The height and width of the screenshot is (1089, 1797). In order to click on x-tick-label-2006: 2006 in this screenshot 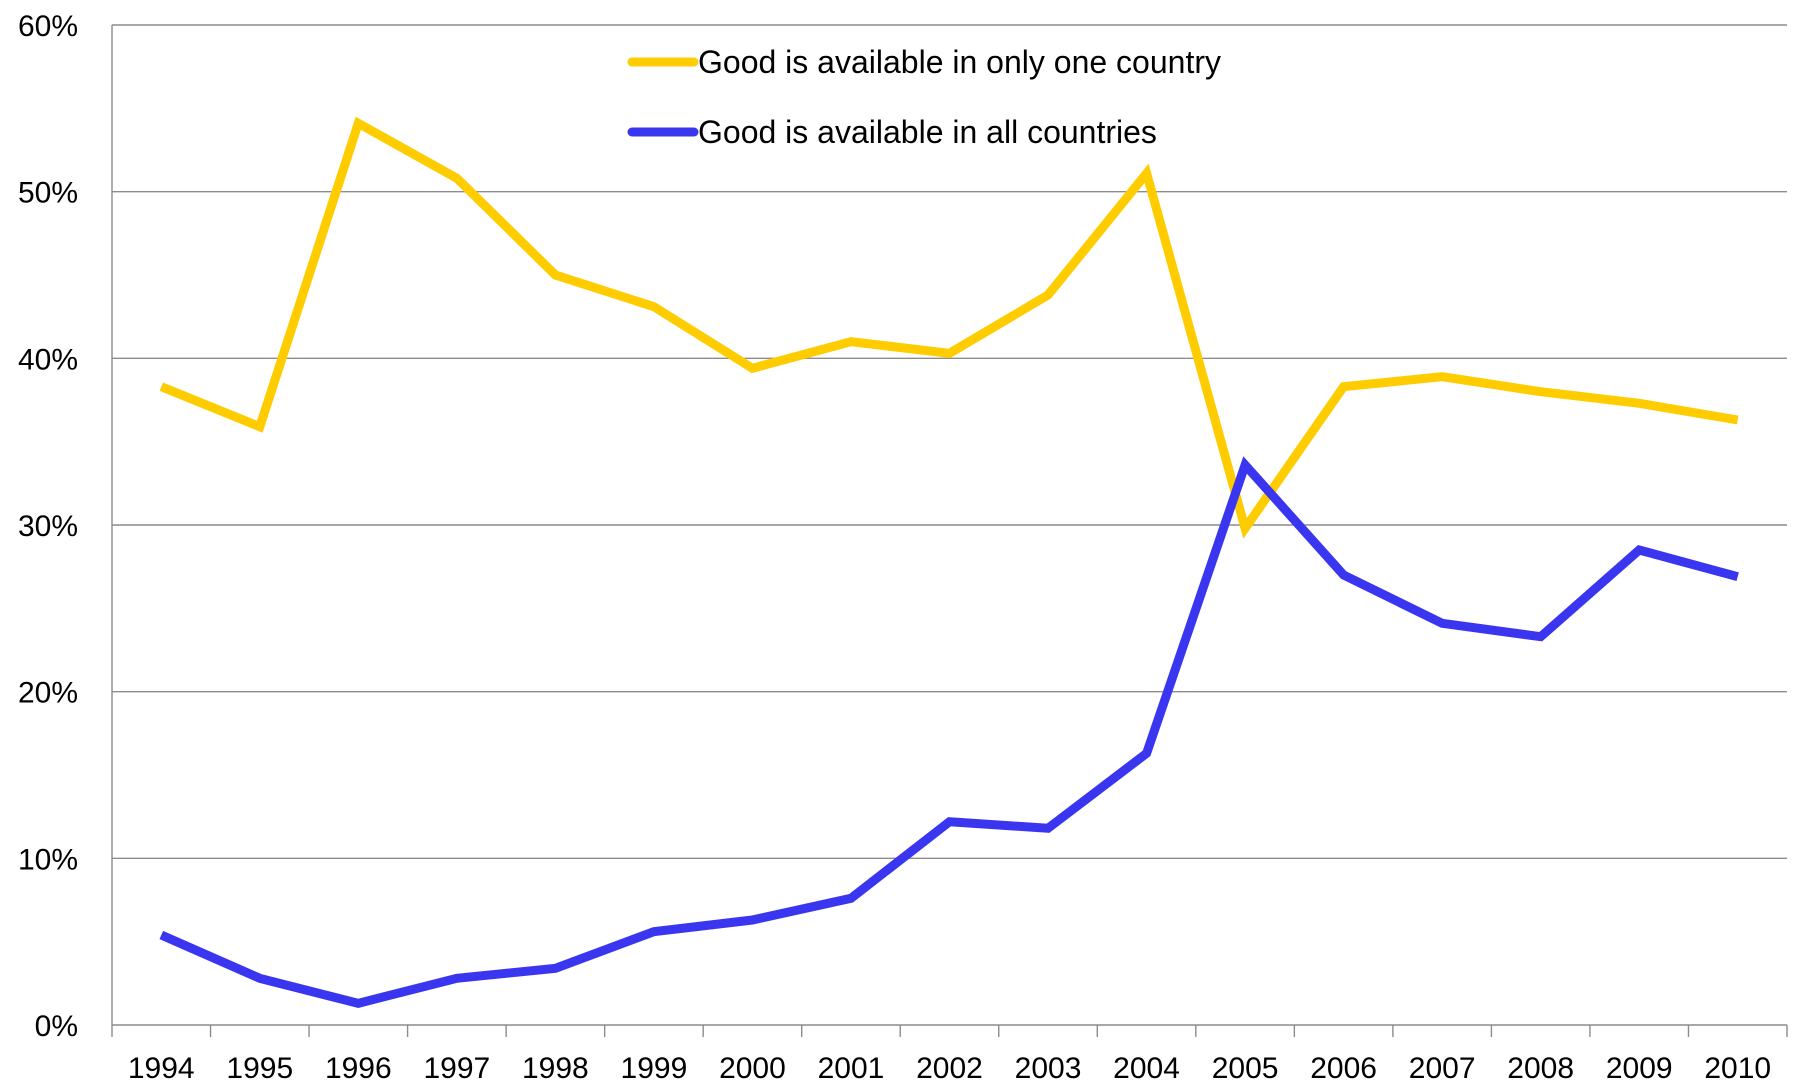, I will do `click(1343, 1068)`.